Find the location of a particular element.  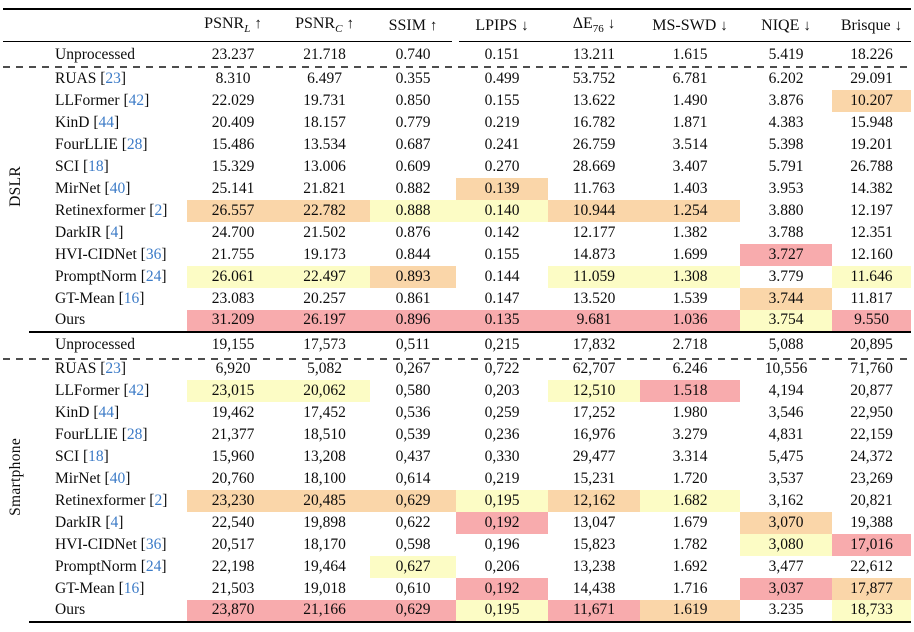

section-label: Smartphone is located at coordinates (16, 477).